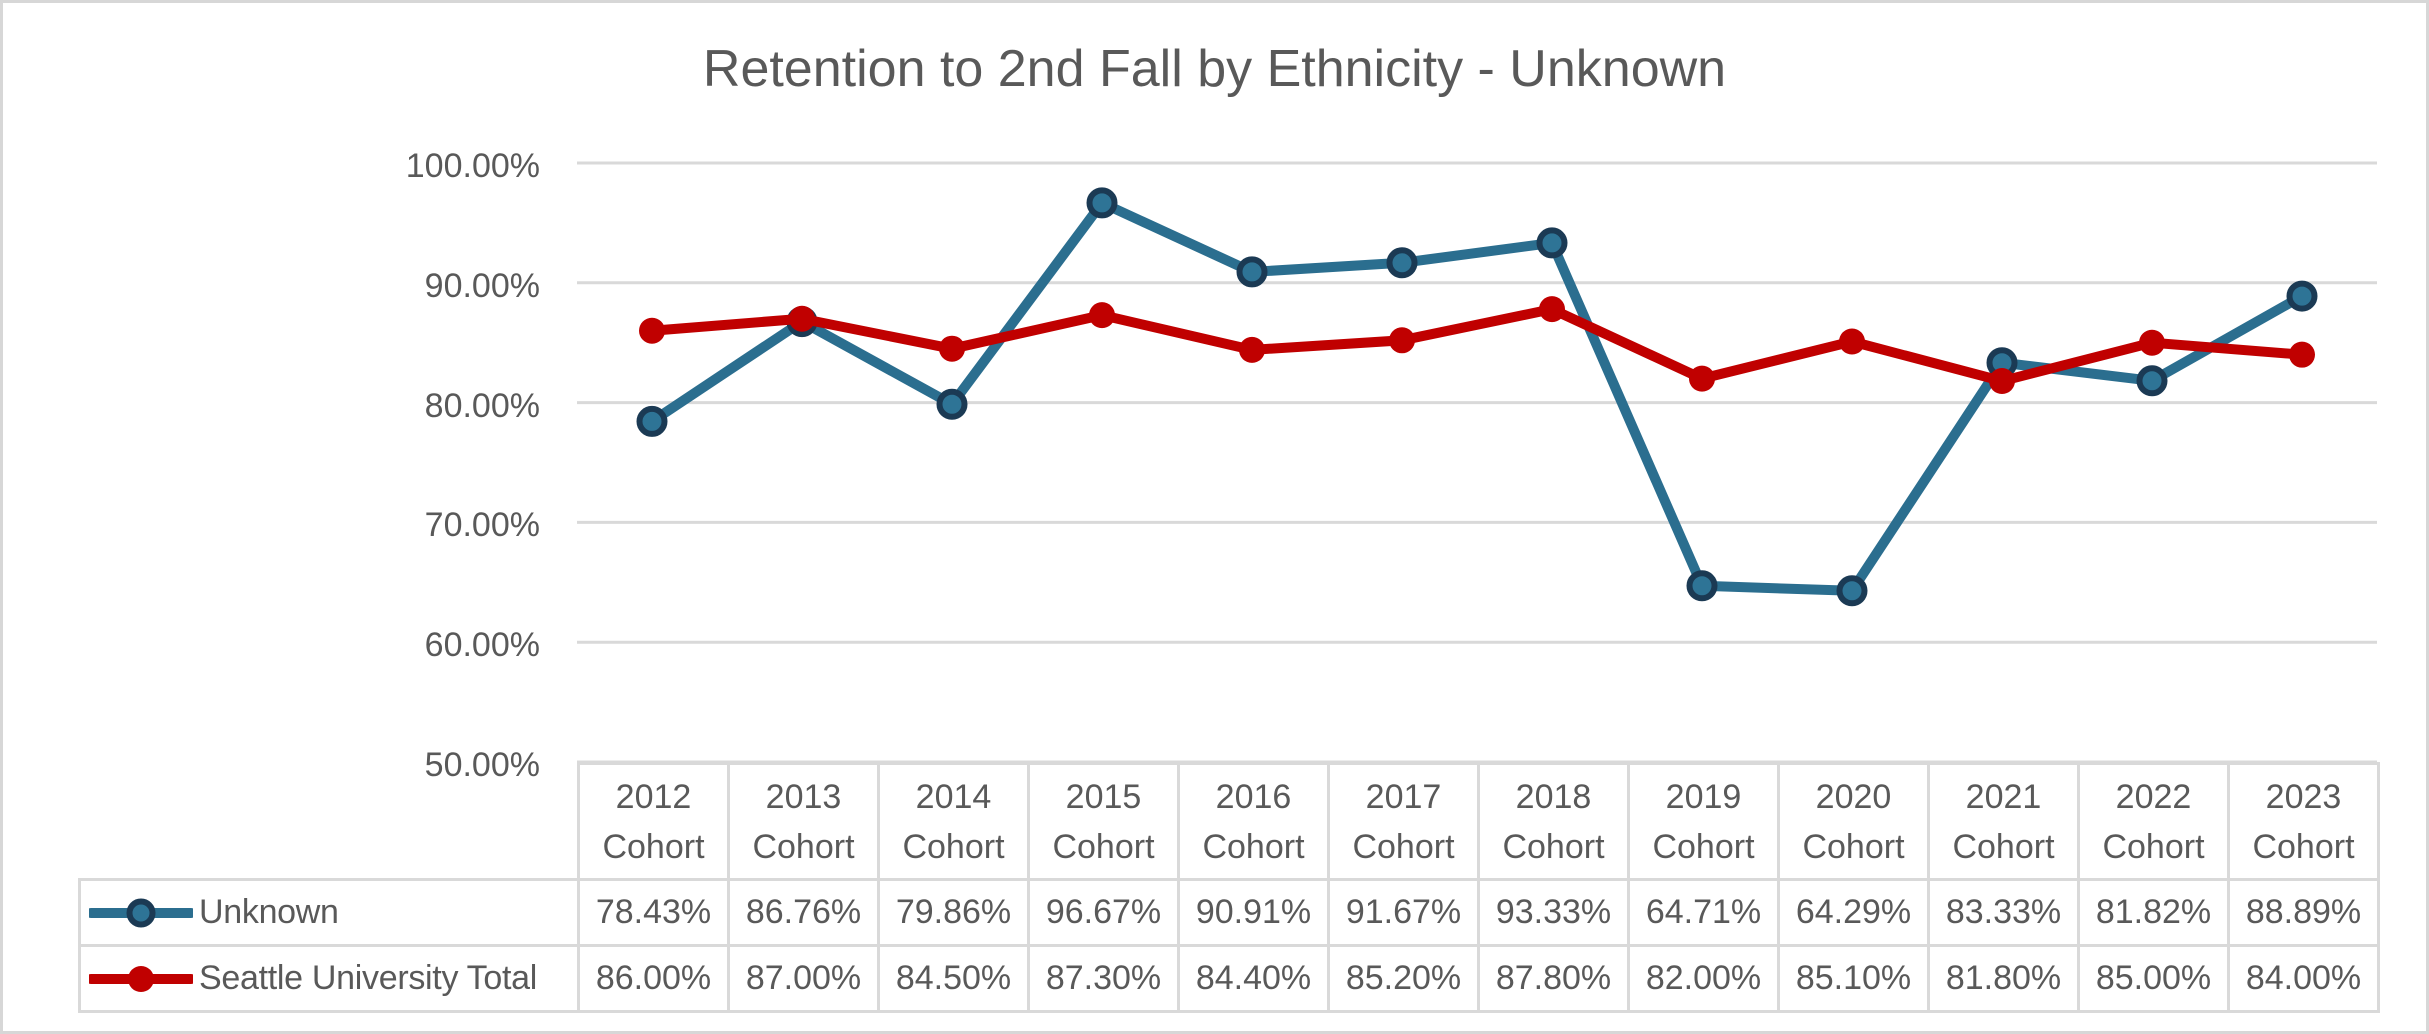 The image size is (2429, 1034). What do you see at coordinates (482, 405) in the screenshot?
I see `y-axis-tick-label: 80.00%` at bounding box center [482, 405].